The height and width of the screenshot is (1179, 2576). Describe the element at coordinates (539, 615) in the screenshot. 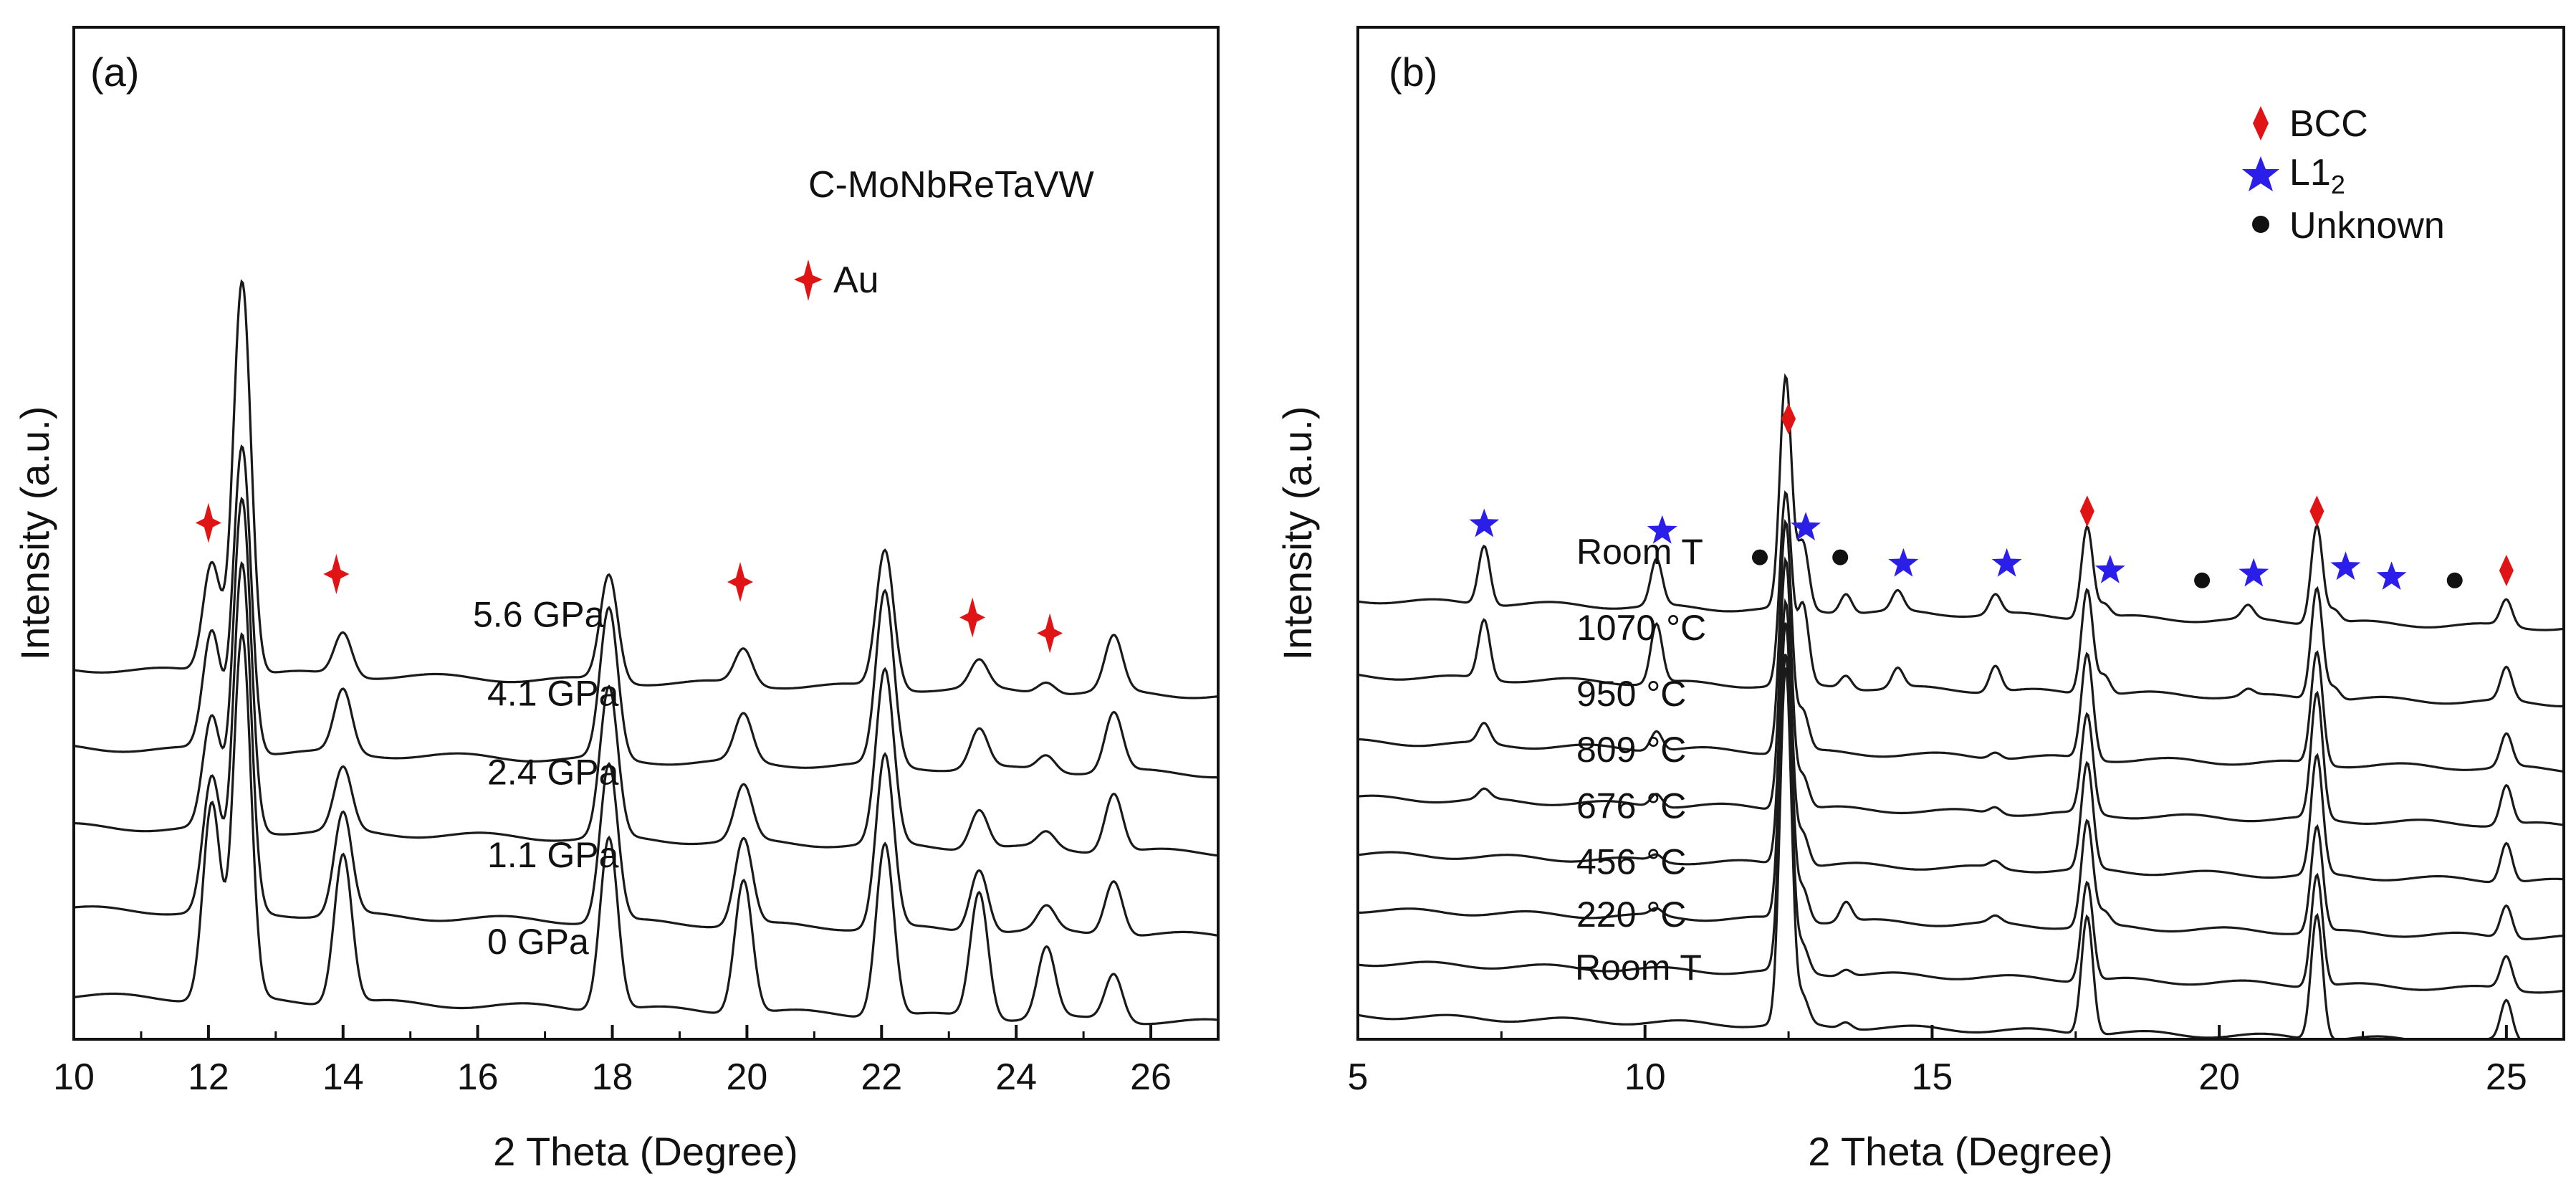

I see `series-label: 5.6 GPa` at that location.